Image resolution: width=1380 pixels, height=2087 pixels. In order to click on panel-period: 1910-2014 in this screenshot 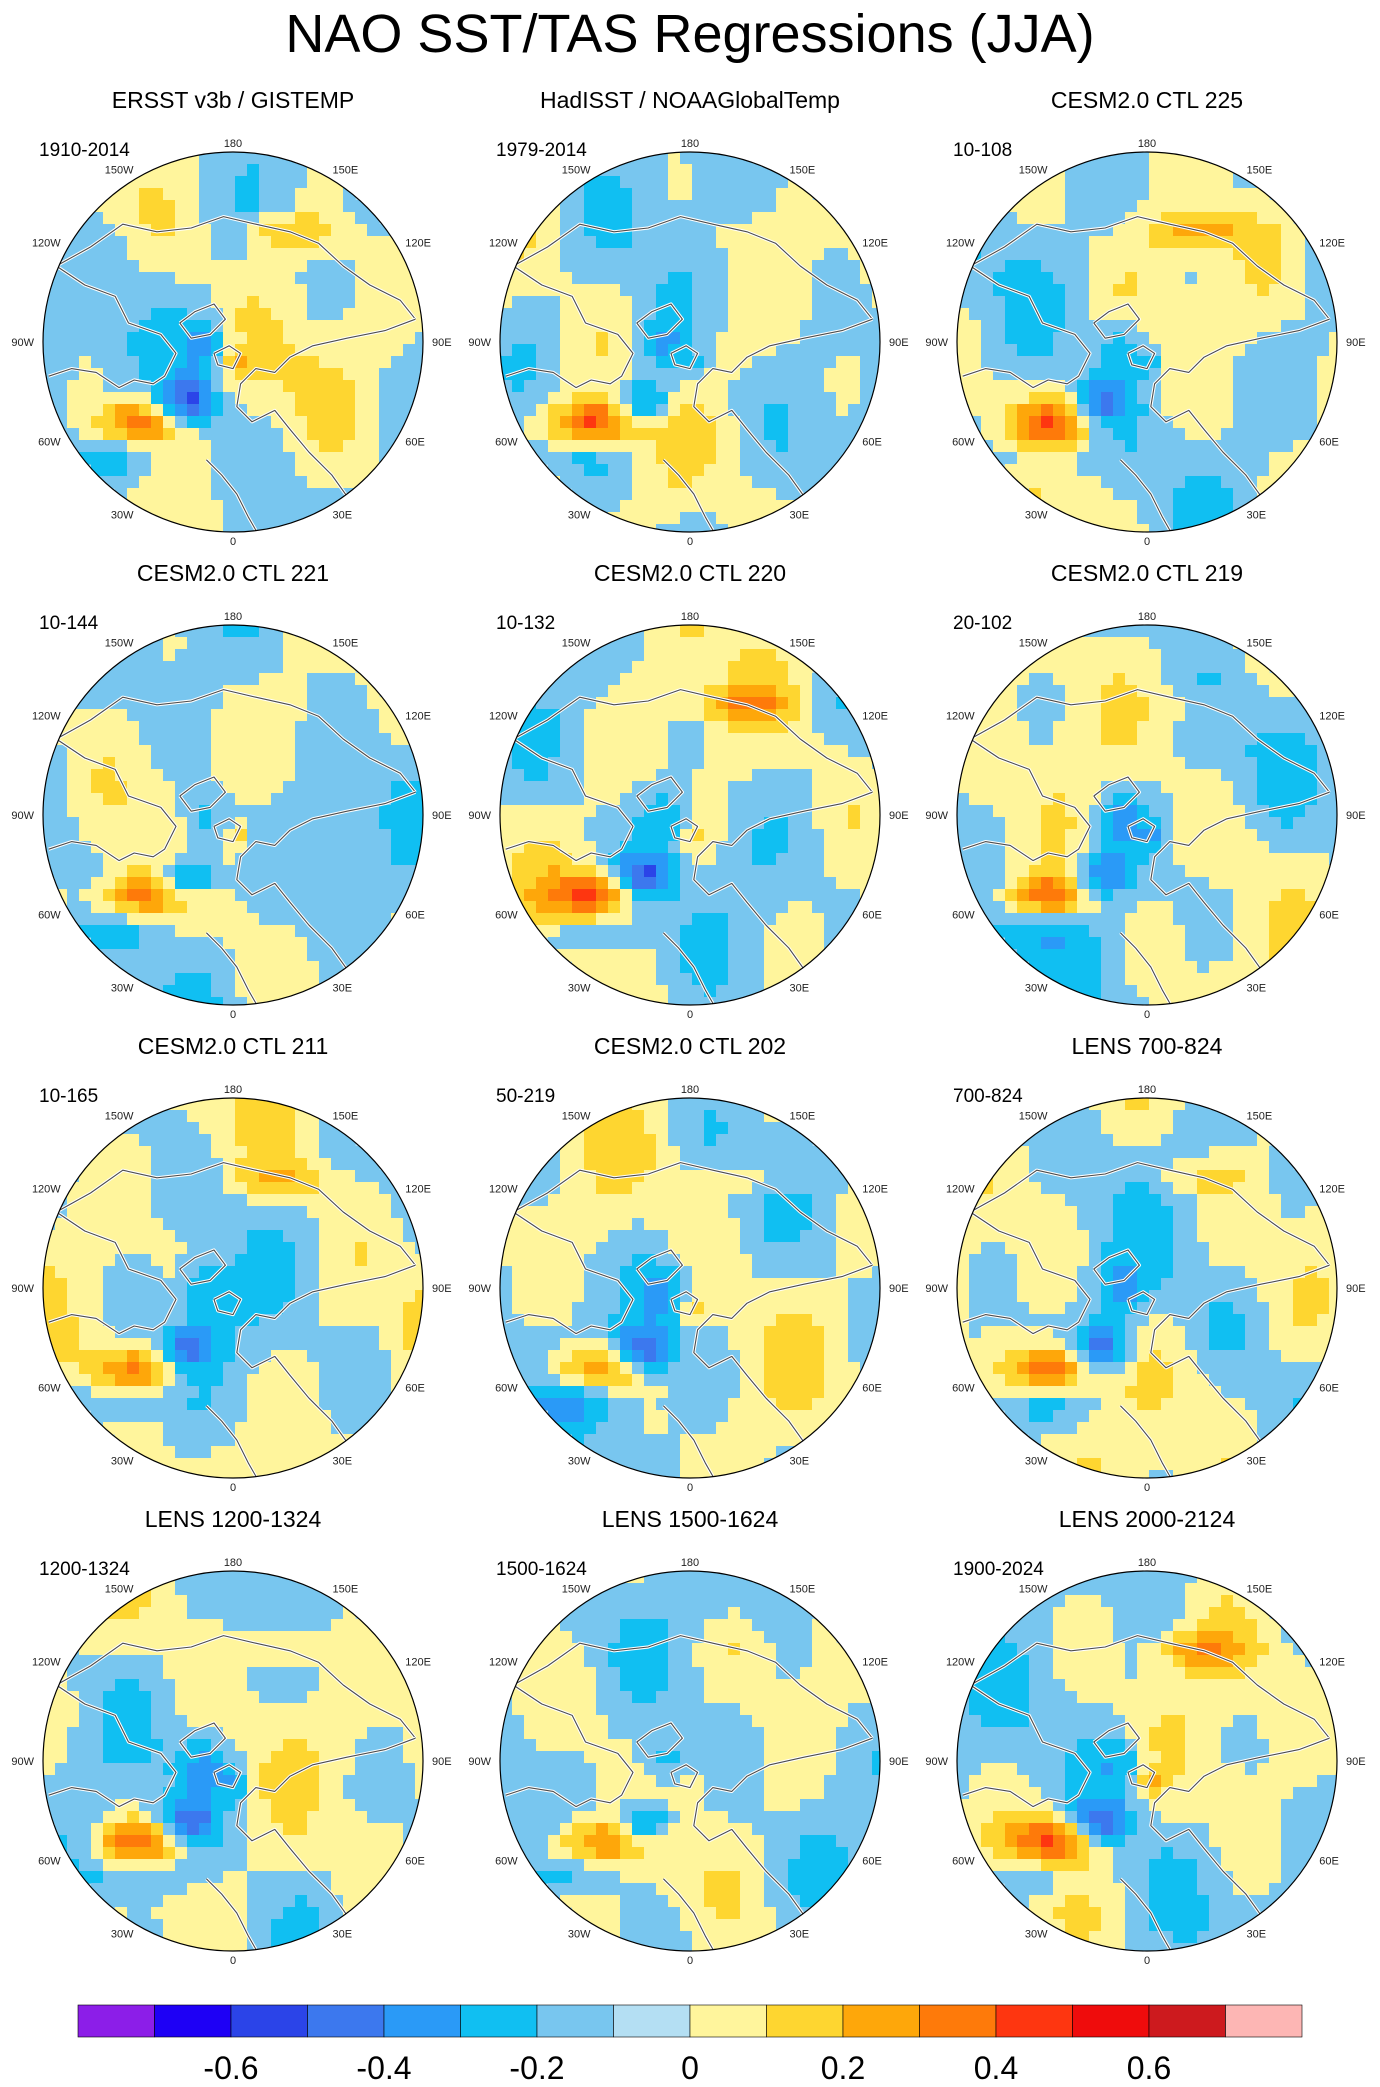, I will do `click(84, 150)`.